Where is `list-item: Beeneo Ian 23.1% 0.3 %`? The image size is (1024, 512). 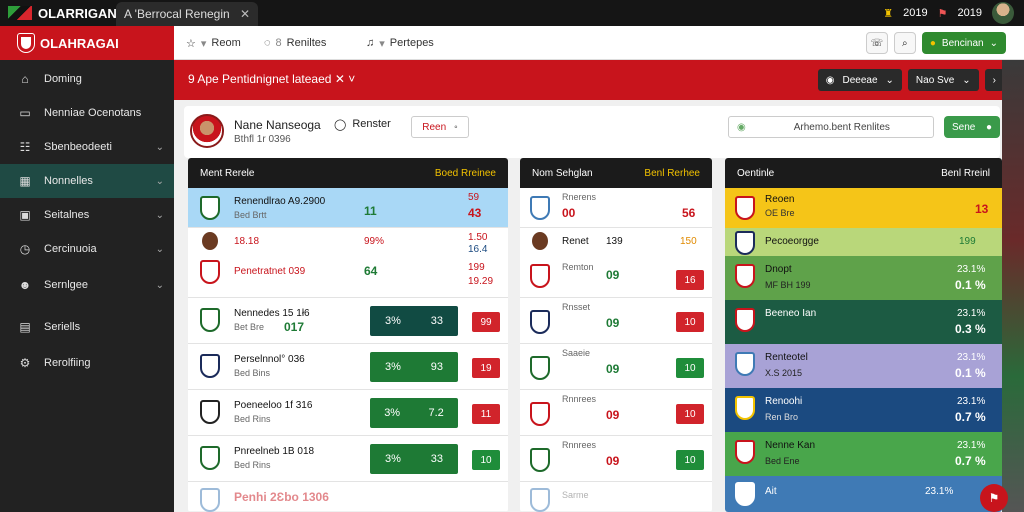
list-item: Beeneo Ian 23.1% 0.3 % is located at coordinates (863, 322).